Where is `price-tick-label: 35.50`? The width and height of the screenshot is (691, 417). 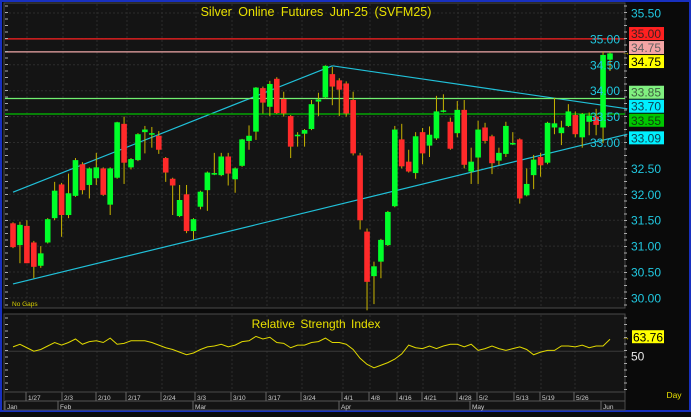
price-tick-label: 35.50 is located at coordinates (646, 14).